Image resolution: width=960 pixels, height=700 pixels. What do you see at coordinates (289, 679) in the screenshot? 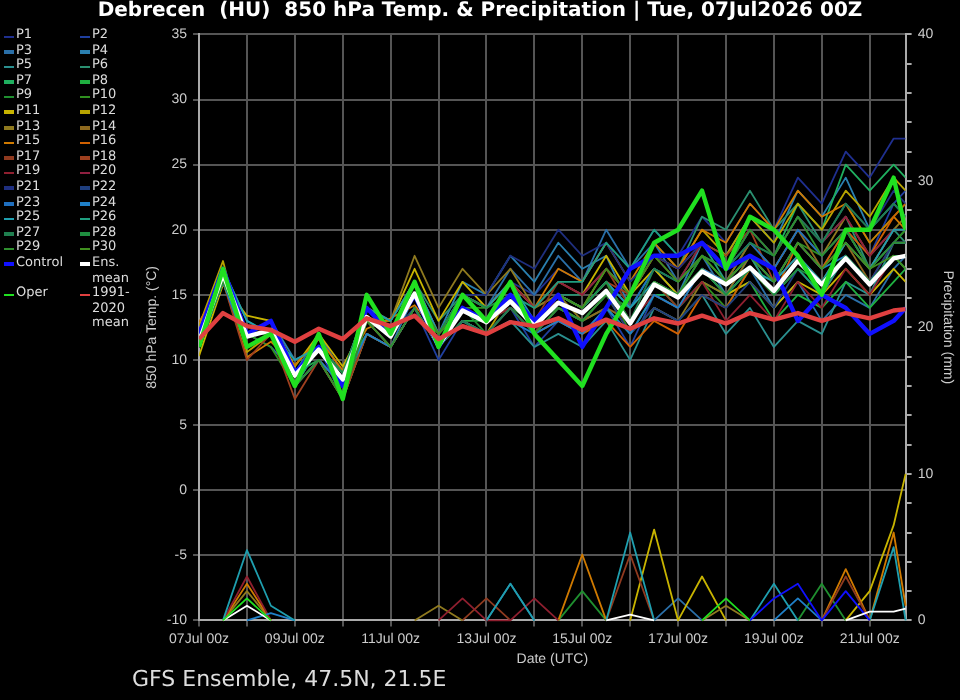
I see `text: GFS Ensemble, 47.5N, 21.5E` at bounding box center [289, 679].